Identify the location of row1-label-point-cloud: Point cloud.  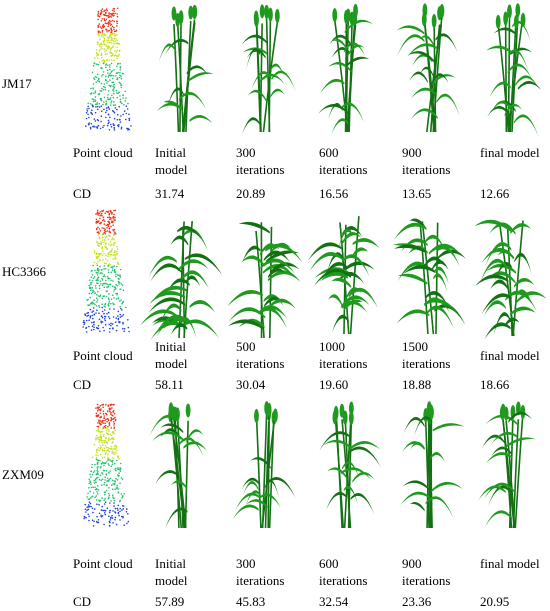
(103, 152).